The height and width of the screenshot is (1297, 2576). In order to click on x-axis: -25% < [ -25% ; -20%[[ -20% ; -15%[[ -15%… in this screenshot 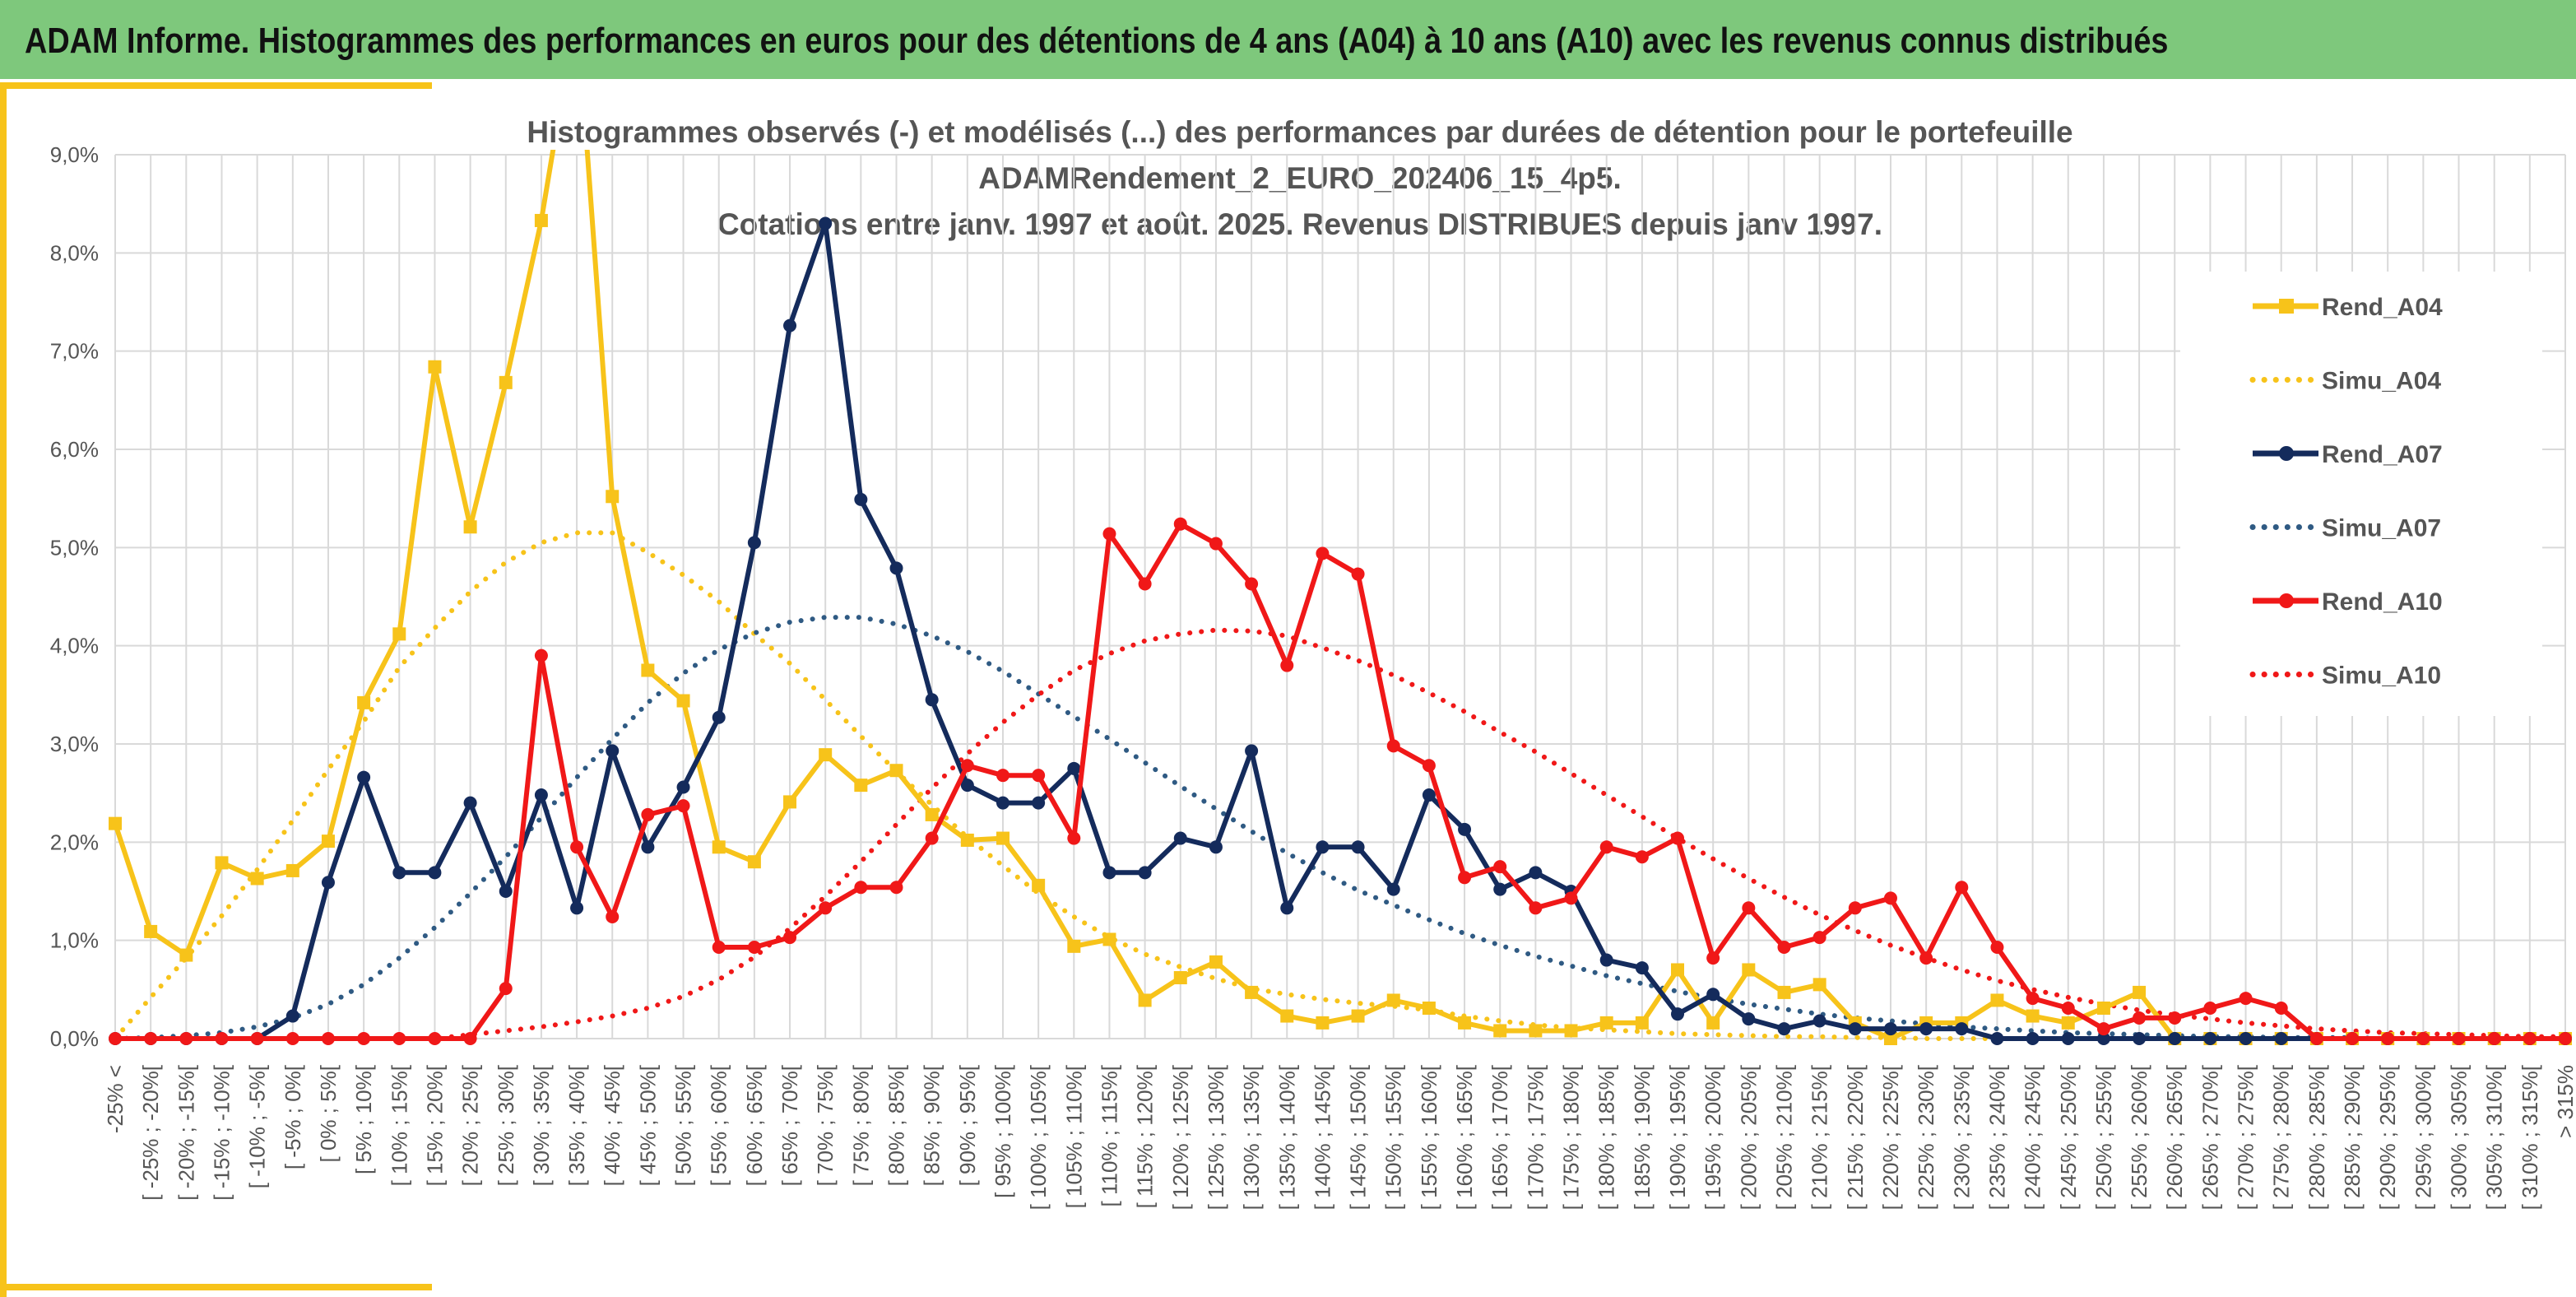, I will do `click(1339, 1137)`.